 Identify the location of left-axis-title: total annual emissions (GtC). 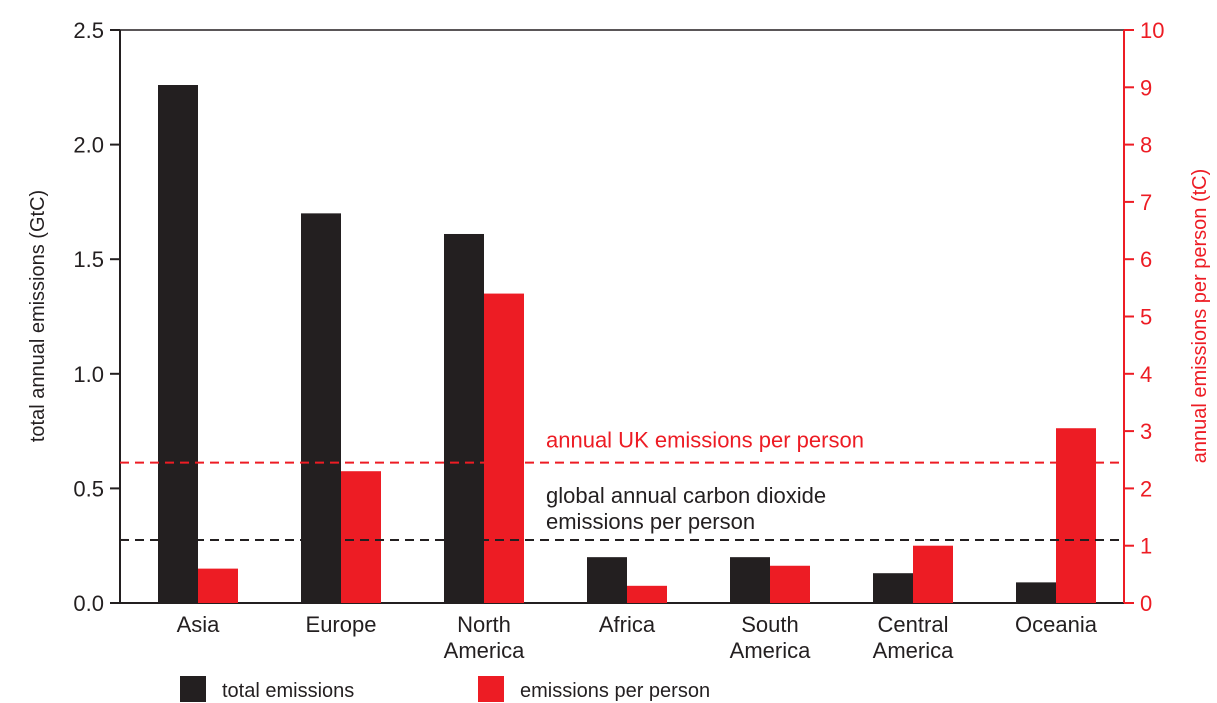
(38, 316).